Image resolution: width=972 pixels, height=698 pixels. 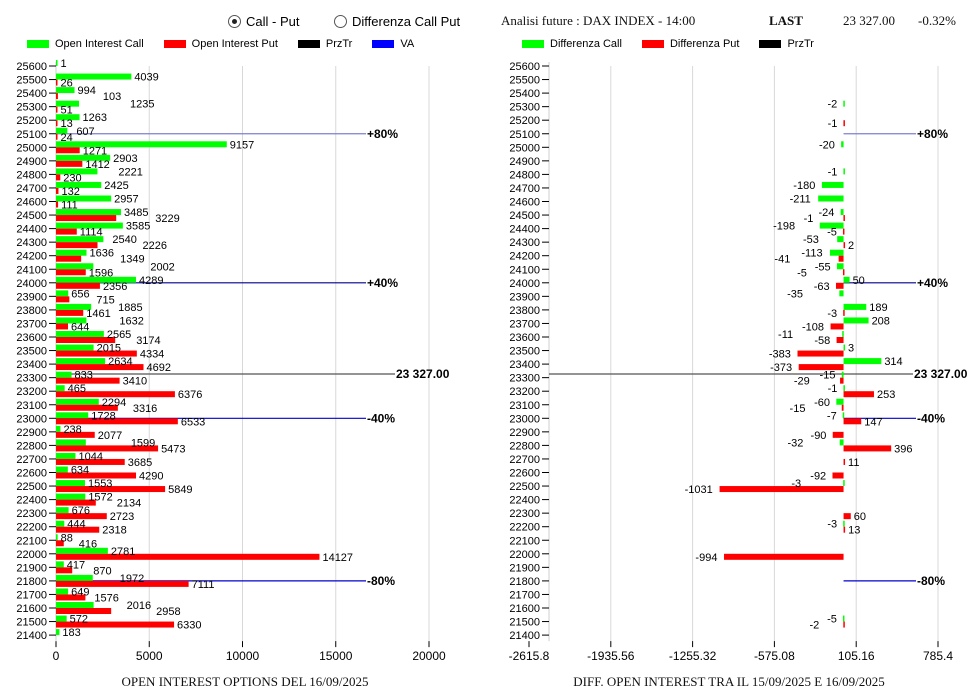 I want to click on bar-value-label: 2903, so click(x=125, y=159).